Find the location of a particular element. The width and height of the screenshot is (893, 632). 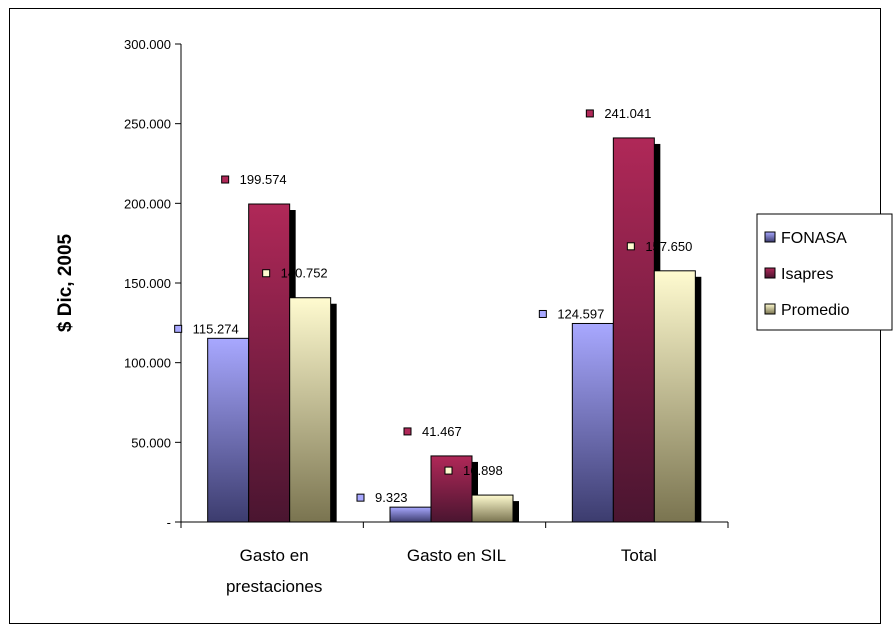

y-tick-label: 300.000 is located at coordinates (147, 44).